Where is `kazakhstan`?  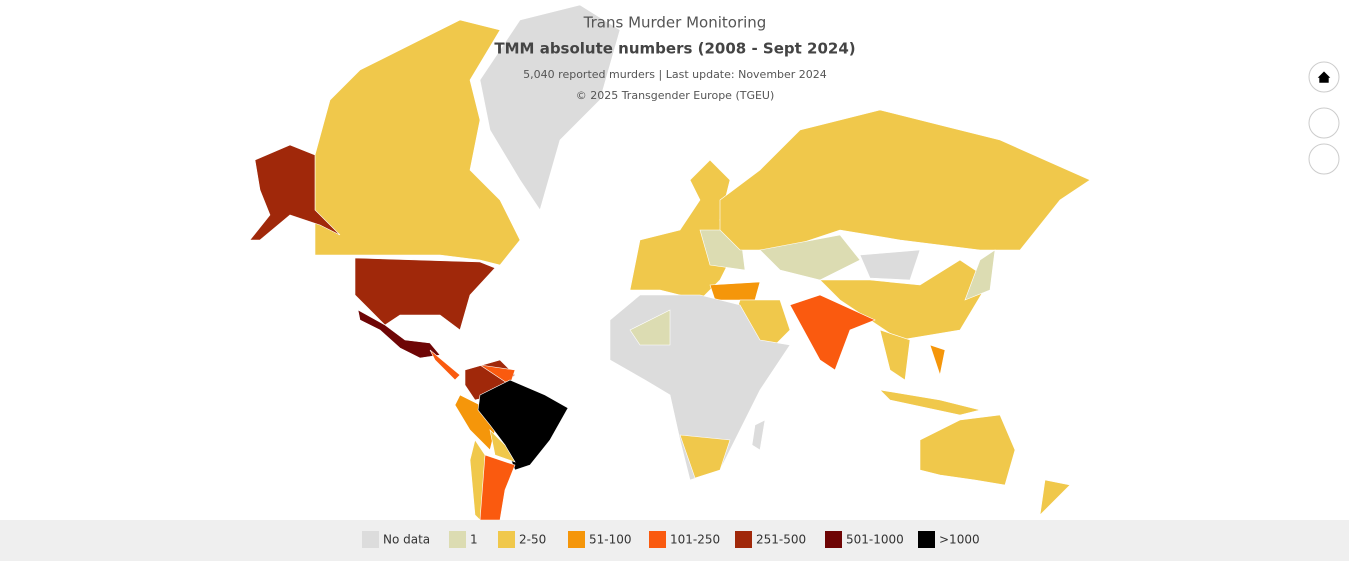
kazakhstan is located at coordinates (810, 257).